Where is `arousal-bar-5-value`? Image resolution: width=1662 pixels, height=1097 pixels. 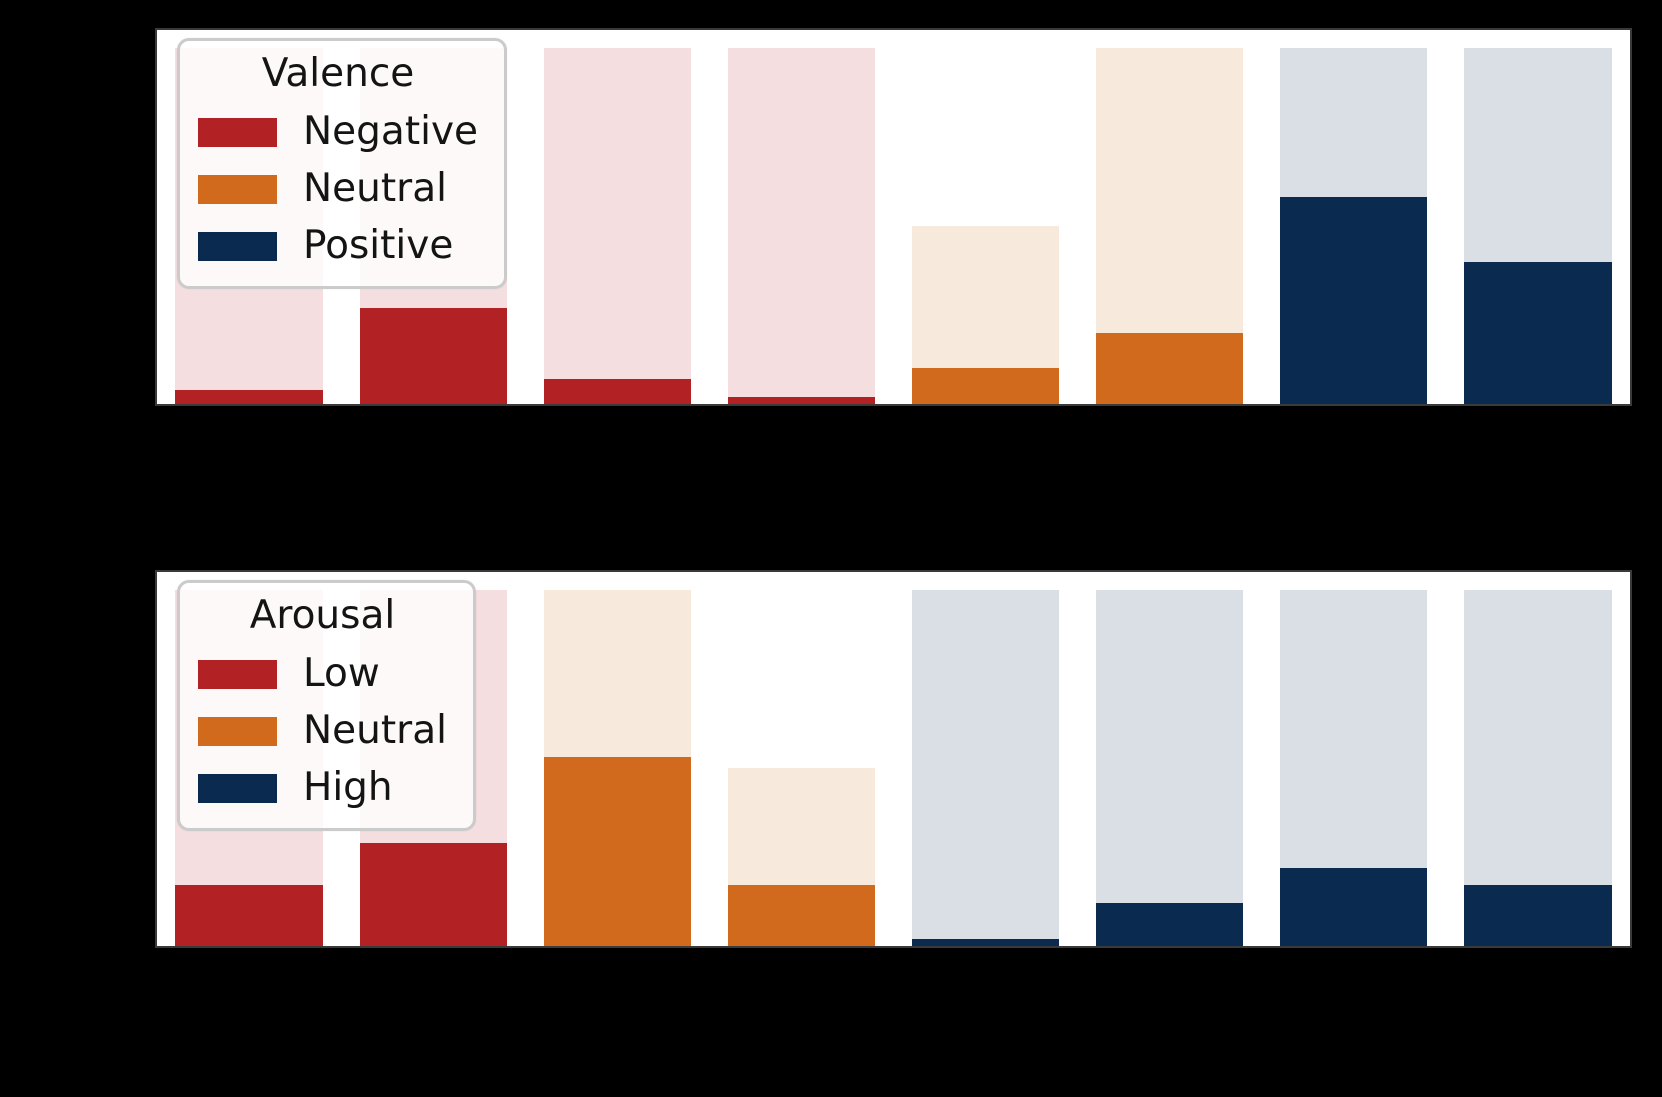
arousal-bar-5-value is located at coordinates (985, 942).